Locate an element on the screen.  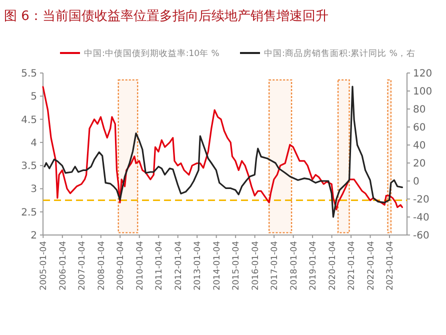
legend-label: 中国:中债国债到期收益率:10年 % is located at coordinates (152, 53).